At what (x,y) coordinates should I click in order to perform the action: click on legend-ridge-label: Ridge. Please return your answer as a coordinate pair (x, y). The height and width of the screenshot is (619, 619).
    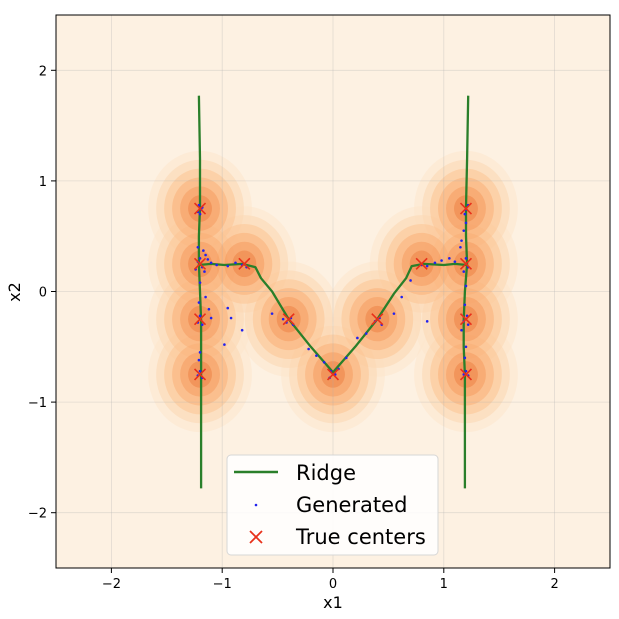
    Looking at the image, I should click on (326, 473).